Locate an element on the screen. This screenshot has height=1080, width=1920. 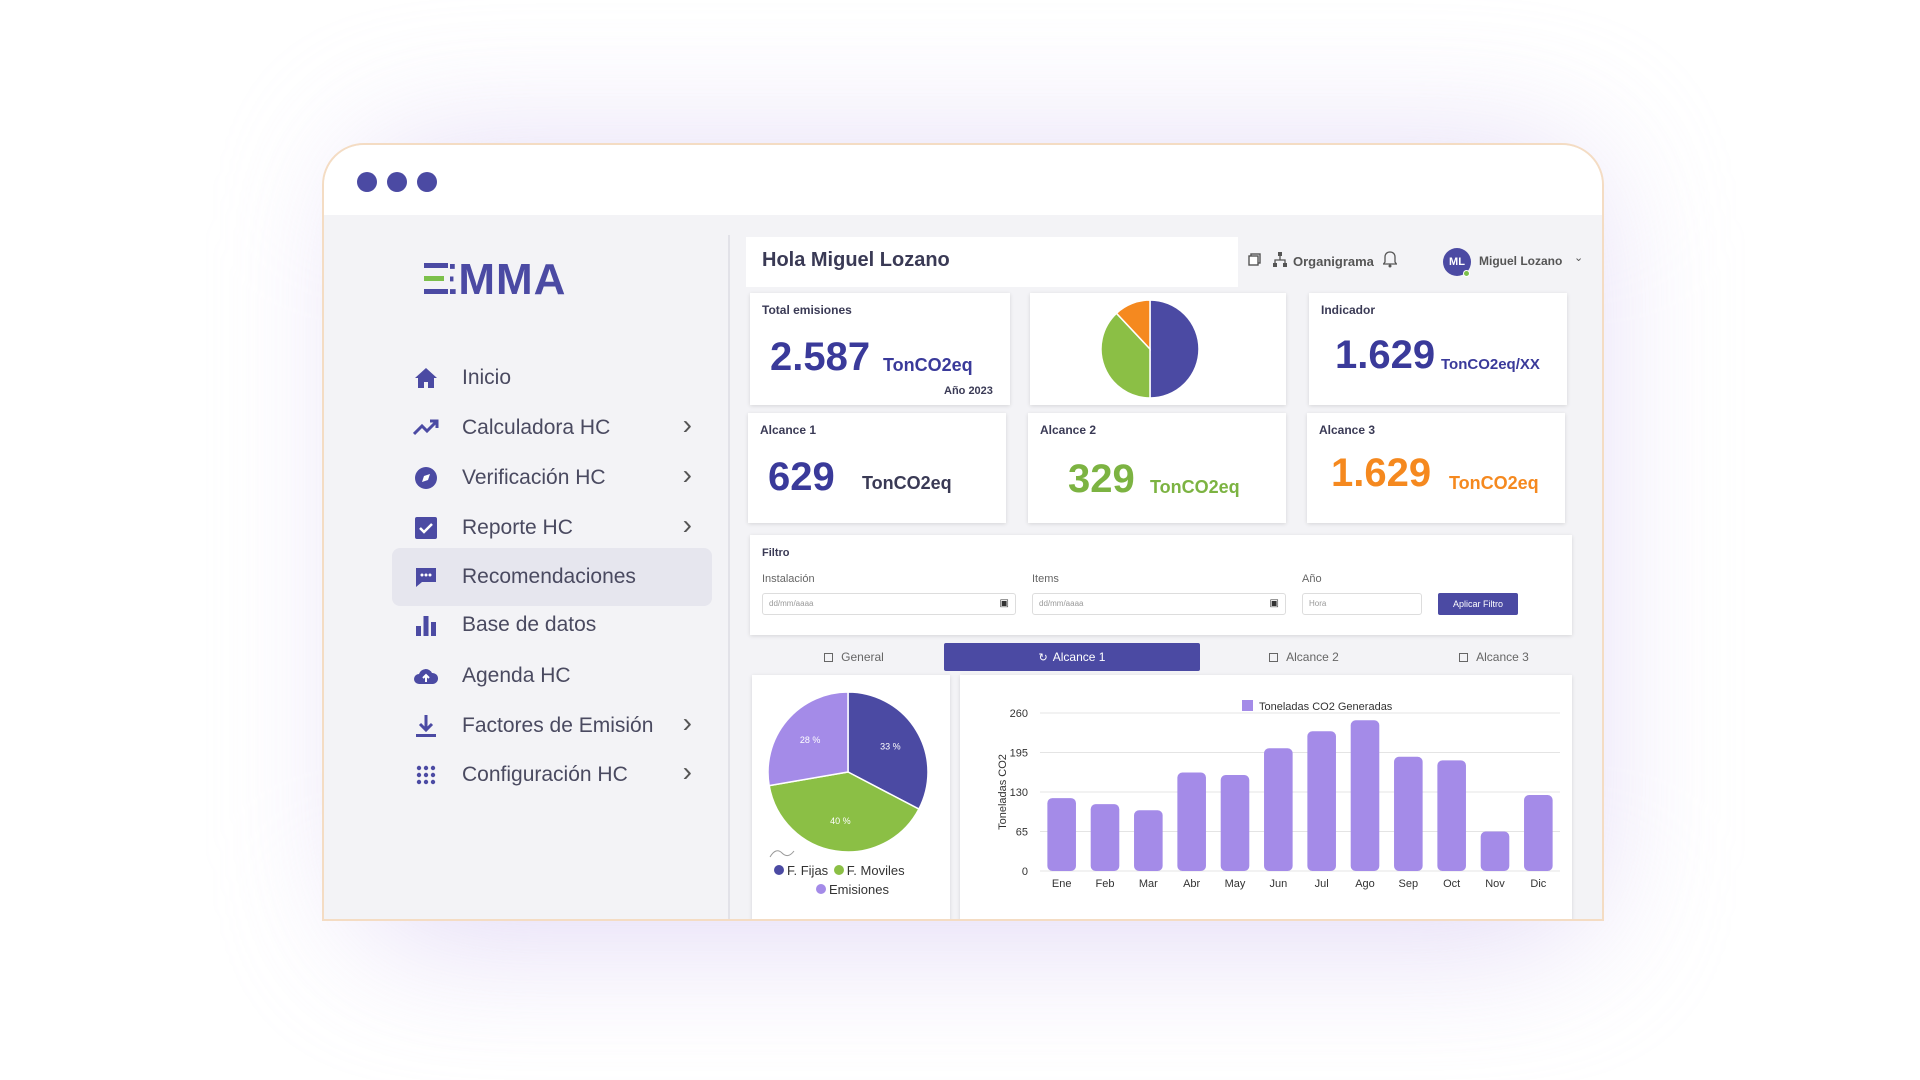
apply-filter-button: Aplicar Filtro is located at coordinates (1478, 604).